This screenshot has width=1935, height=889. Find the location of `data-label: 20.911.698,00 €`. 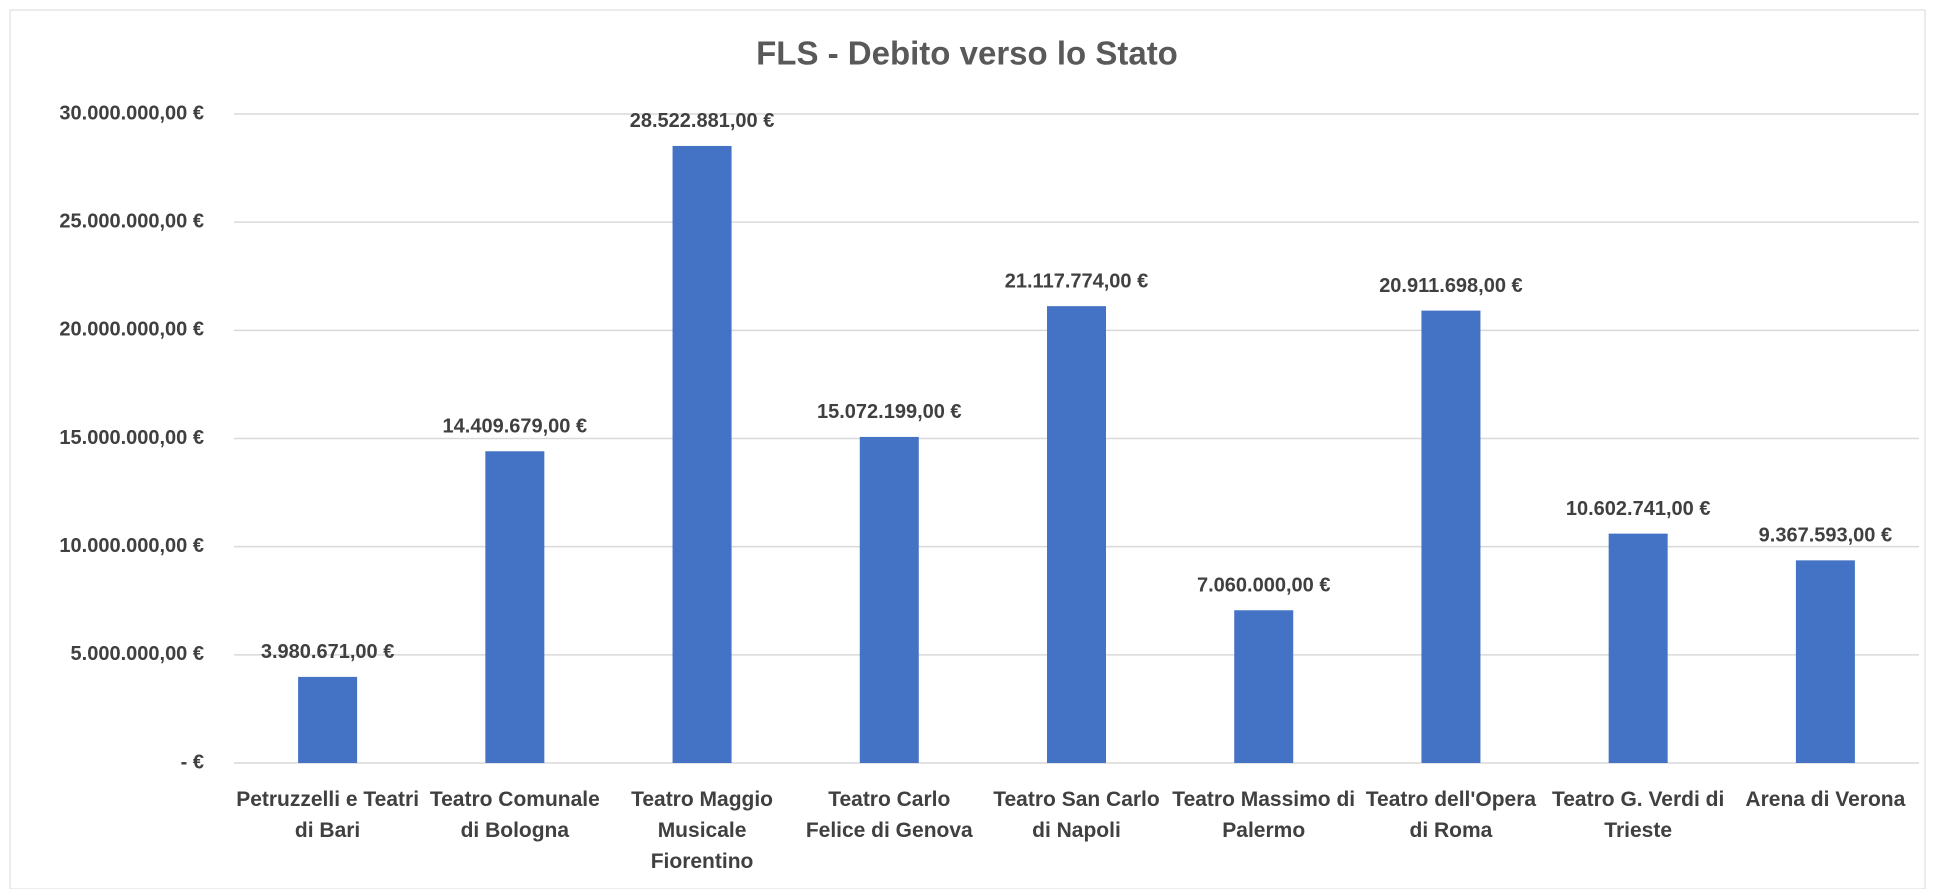

data-label: 20.911.698,00 € is located at coordinates (1450, 286).